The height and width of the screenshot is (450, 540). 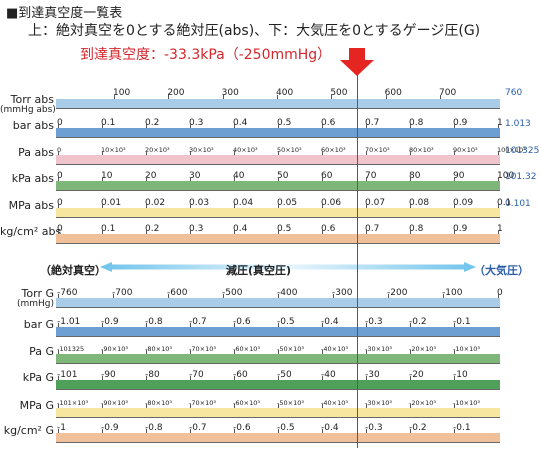 What do you see at coordinates (245, 150) in the screenshot?
I see `abs-tick-label: 40×10³` at bounding box center [245, 150].